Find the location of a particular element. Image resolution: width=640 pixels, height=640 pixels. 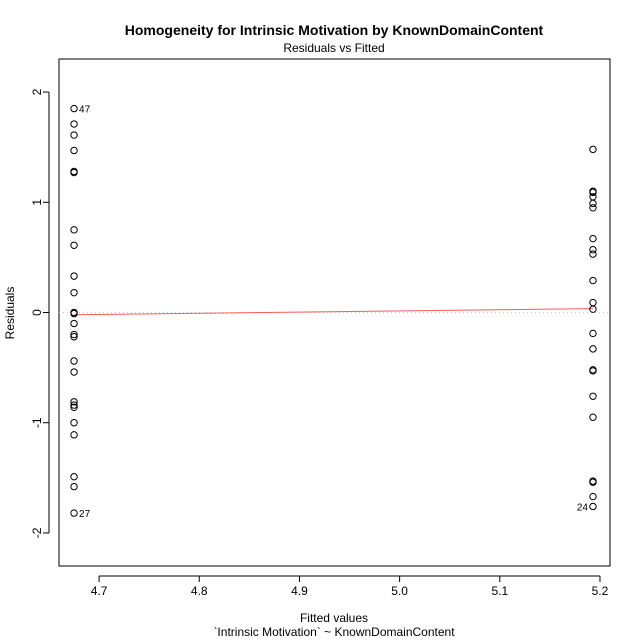

x-tick-label: 4.9 is located at coordinates (299, 591).